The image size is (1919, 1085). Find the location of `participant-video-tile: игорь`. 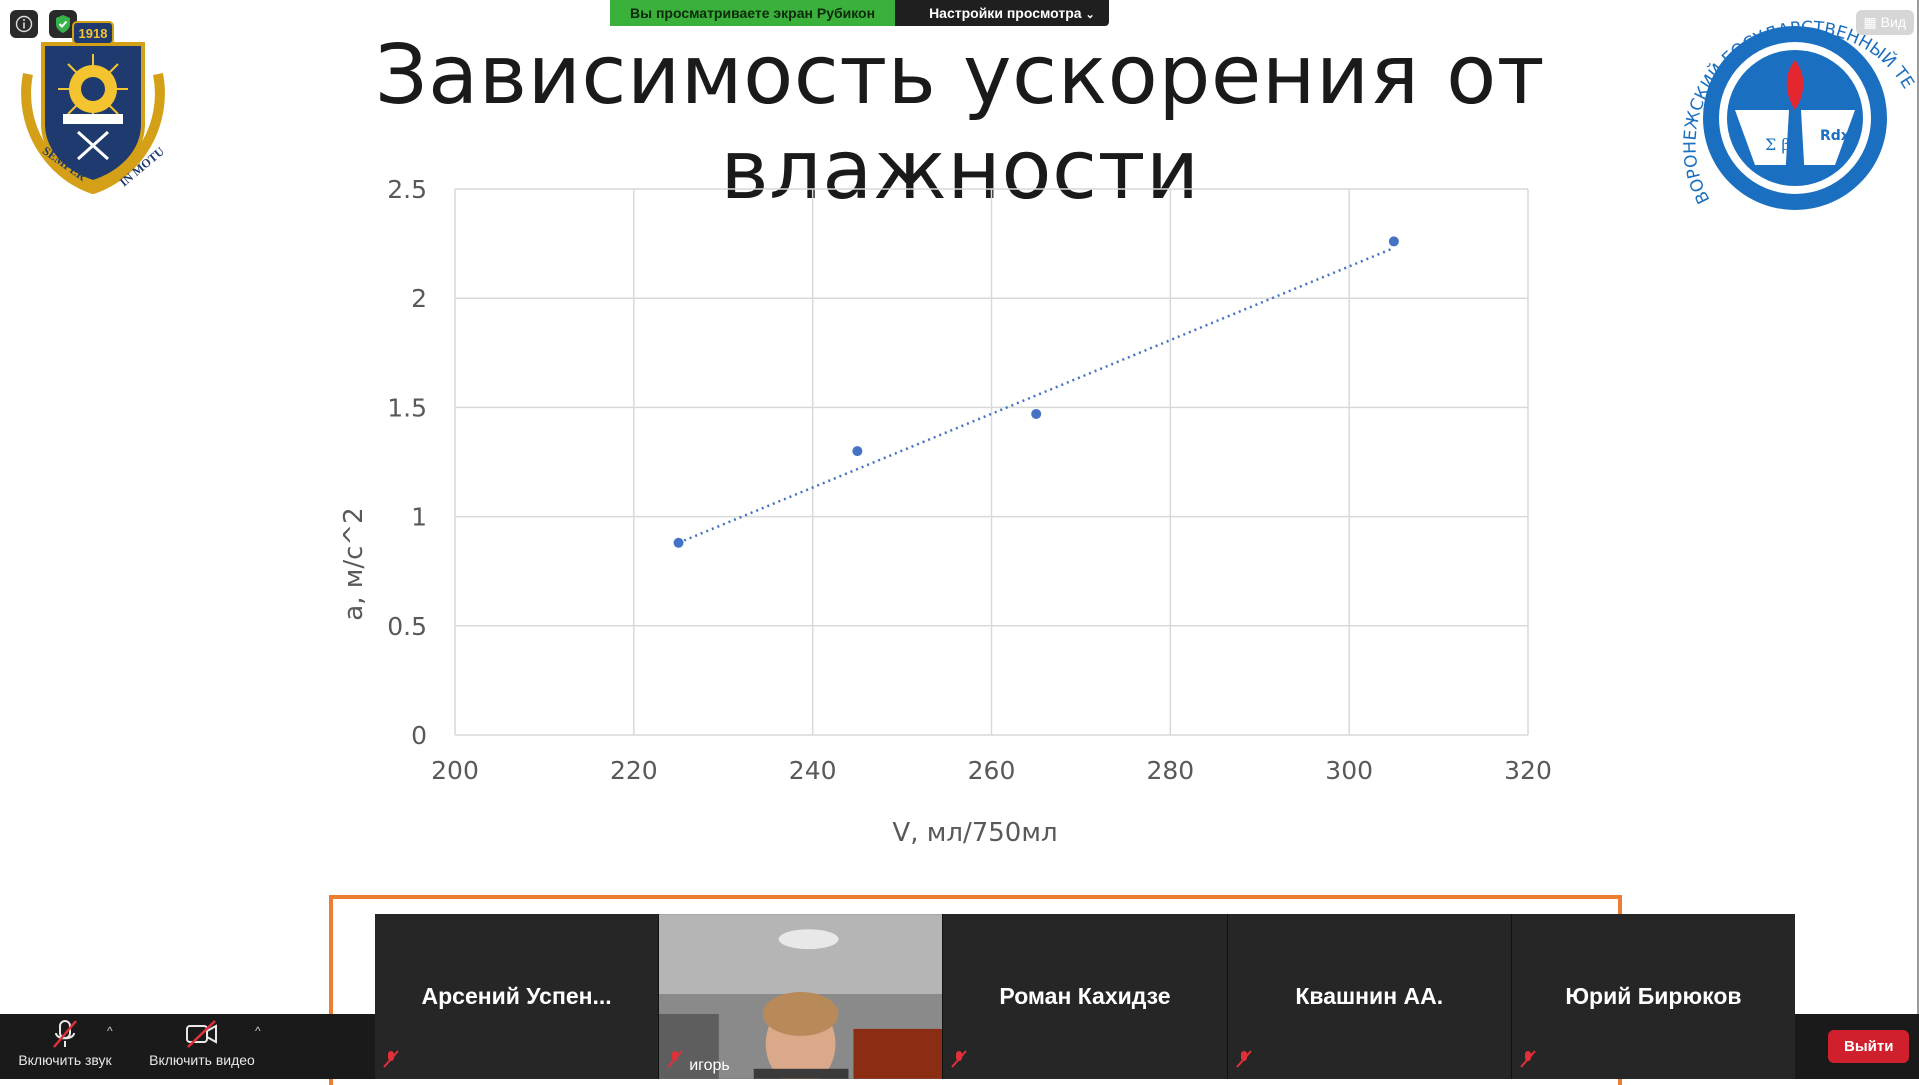

participant-video-tile: игорь is located at coordinates (801, 996).